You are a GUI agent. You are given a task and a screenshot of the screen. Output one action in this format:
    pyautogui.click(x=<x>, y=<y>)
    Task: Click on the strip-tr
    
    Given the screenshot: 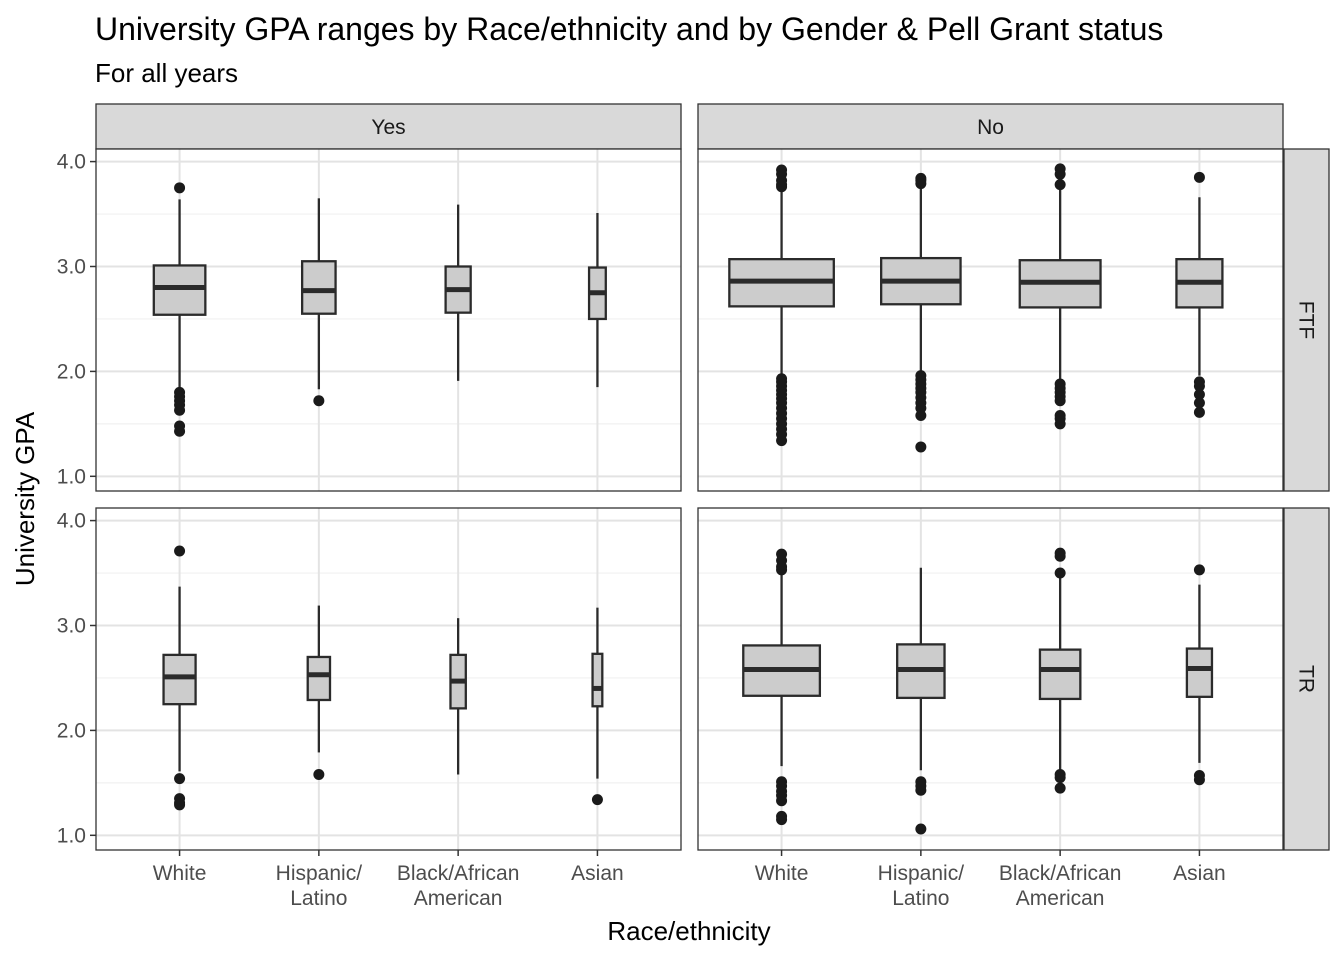 What is the action you would take?
    pyautogui.click(x=1306, y=679)
    